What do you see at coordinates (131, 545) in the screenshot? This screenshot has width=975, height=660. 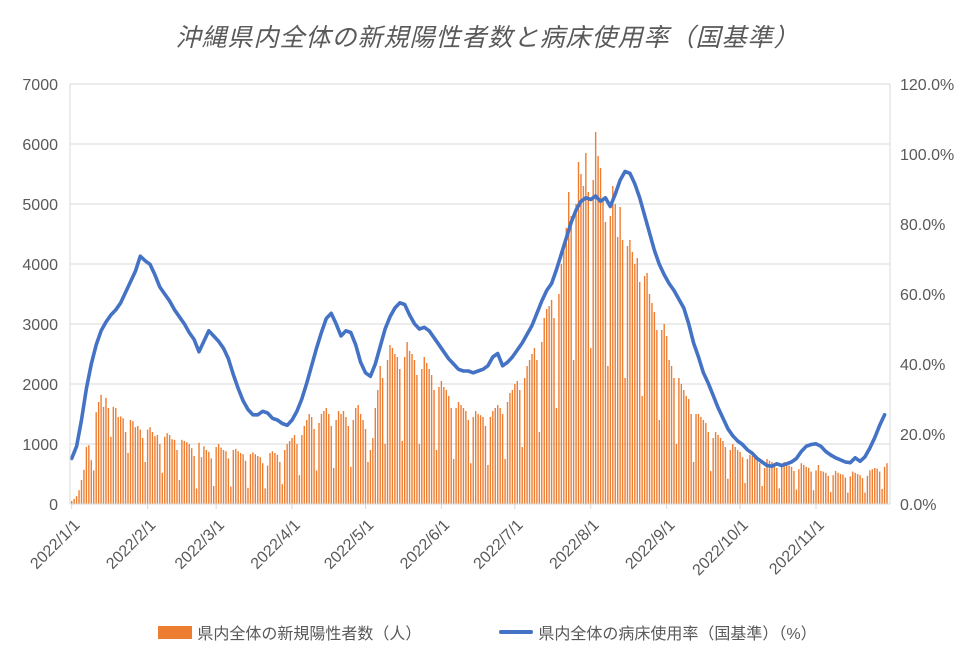 I see `x-axis-tick: 2022/2/1` at bounding box center [131, 545].